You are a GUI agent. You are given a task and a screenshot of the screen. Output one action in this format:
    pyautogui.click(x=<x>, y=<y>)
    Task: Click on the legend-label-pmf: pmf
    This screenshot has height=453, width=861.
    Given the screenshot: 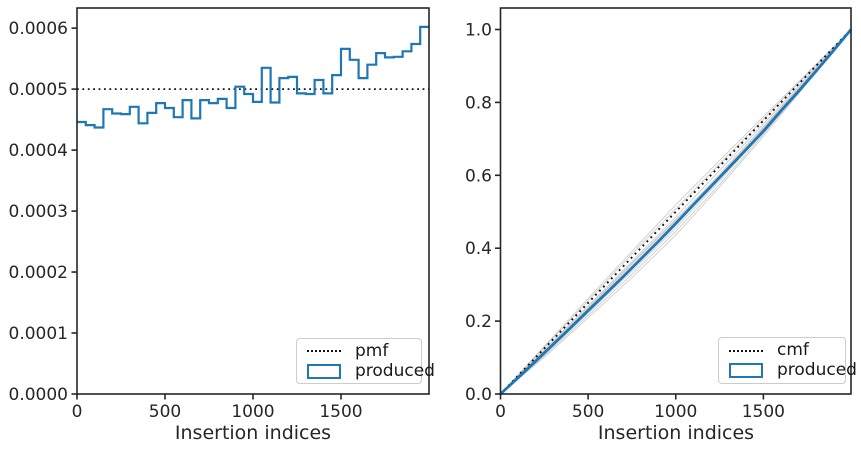 What is the action you would take?
    pyautogui.click(x=372, y=350)
    